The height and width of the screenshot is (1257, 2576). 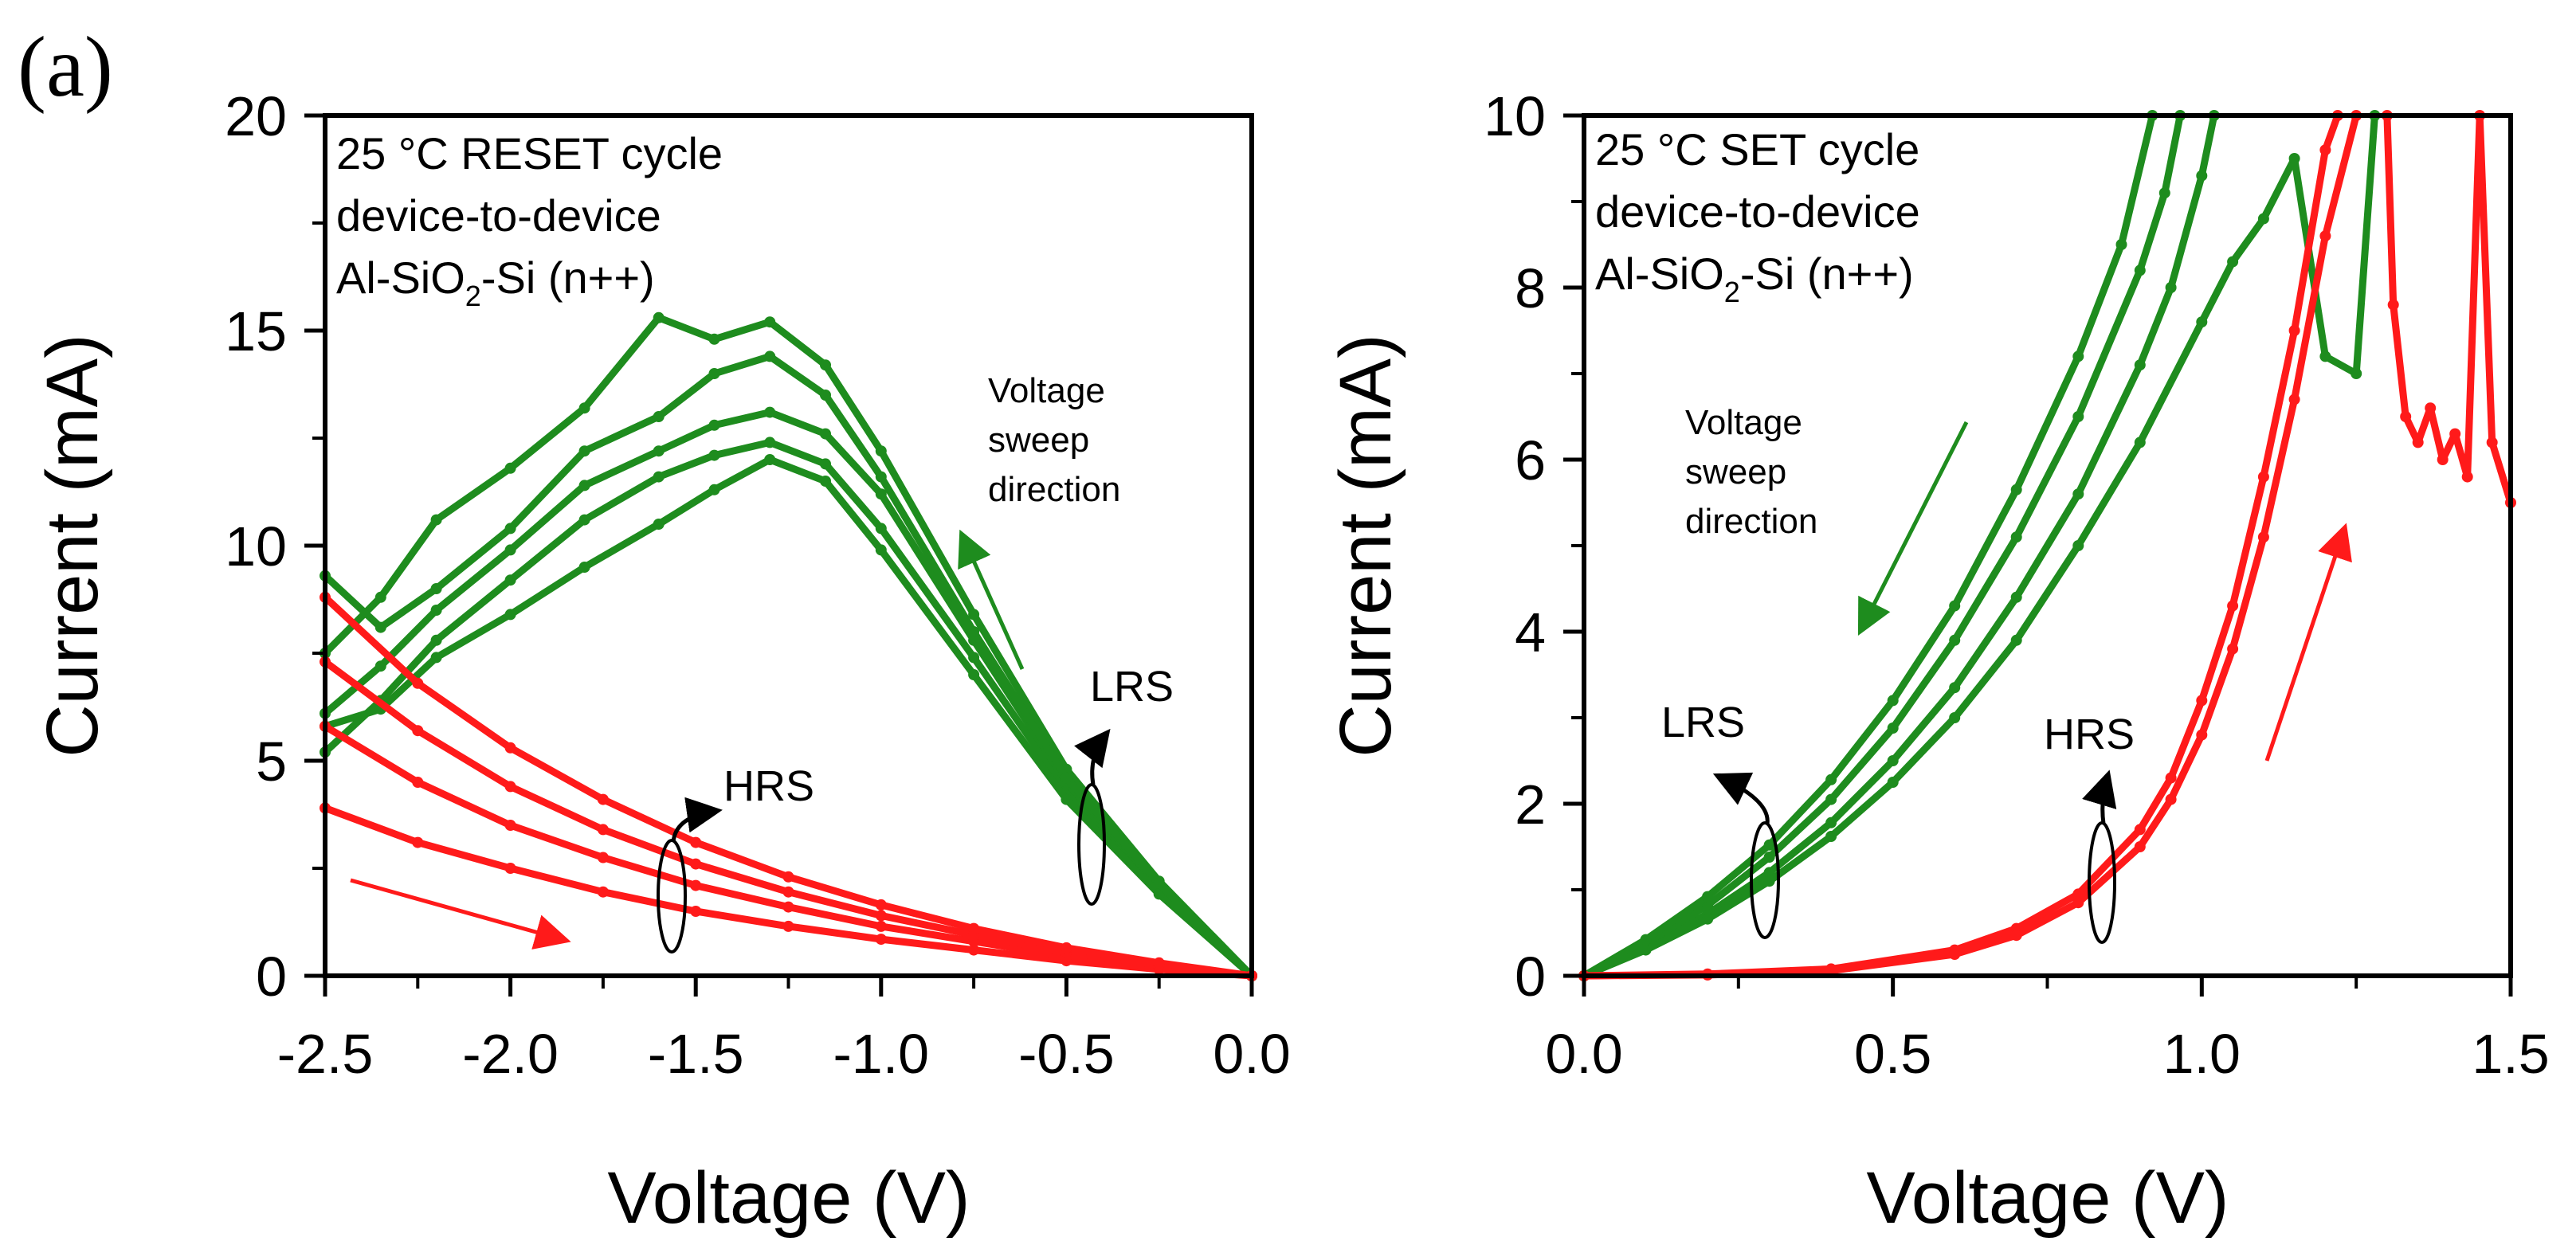 What do you see at coordinates (2089, 734) in the screenshot?
I see `set-hrs-label: HRS` at bounding box center [2089, 734].